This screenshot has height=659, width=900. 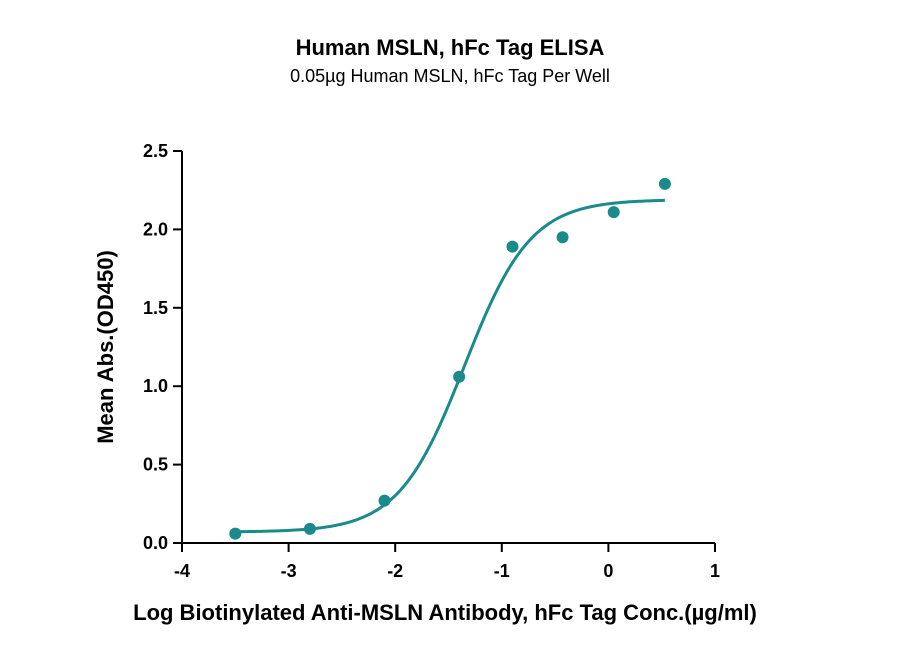 What do you see at coordinates (155, 465) in the screenshot?
I see `y-tick-label: 0.5` at bounding box center [155, 465].